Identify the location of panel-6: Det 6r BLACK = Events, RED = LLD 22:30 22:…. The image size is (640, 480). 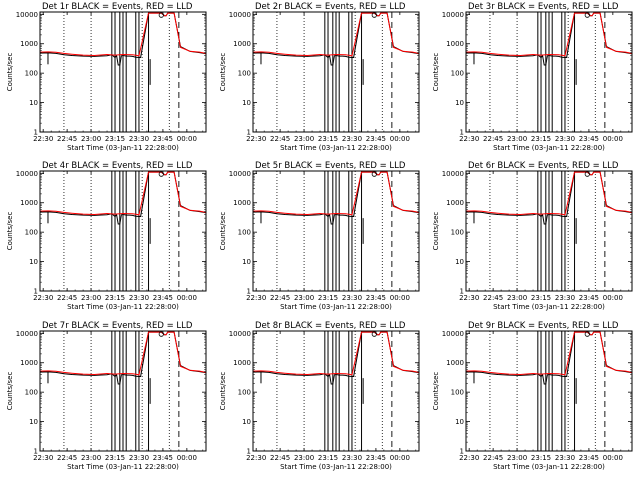
(532, 236).